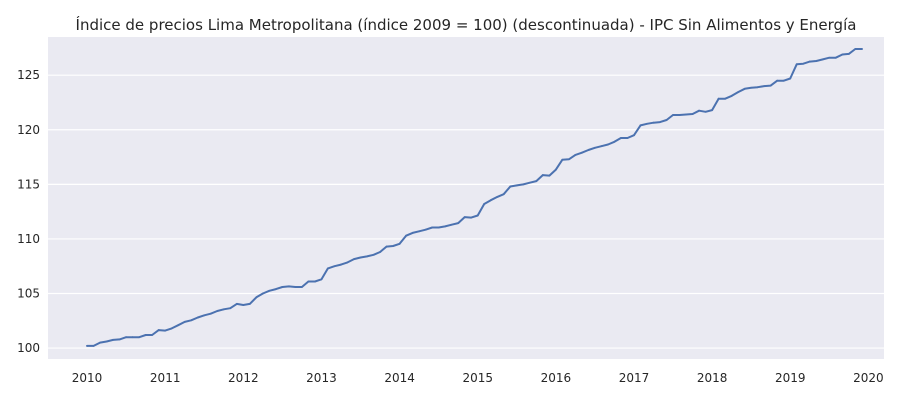 Image resolution: width=900 pixels, height=400 pixels. What do you see at coordinates (28, 184) in the screenshot?
I see `y-tick-label: 115` at bounding box center [28, 184].